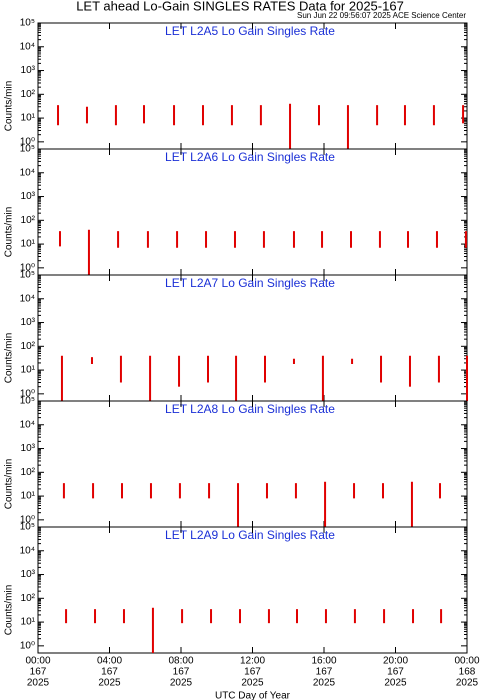 This screenshot has height=700, width=481. Describe the element at coordinates (250, 157) in the screenshot. I see `panel-title: LET L2A6 Lo Gain Singles Rate` at that location.